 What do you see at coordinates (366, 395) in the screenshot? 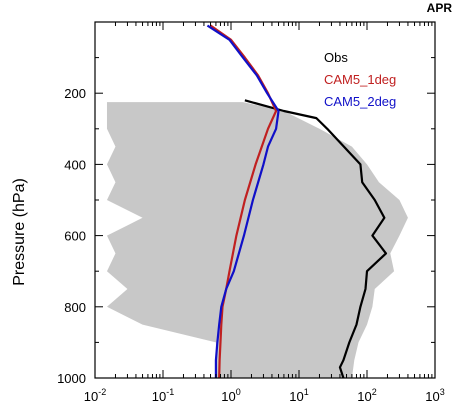
I see `x-tick-label: 10²` at bounding box center [366, 395].